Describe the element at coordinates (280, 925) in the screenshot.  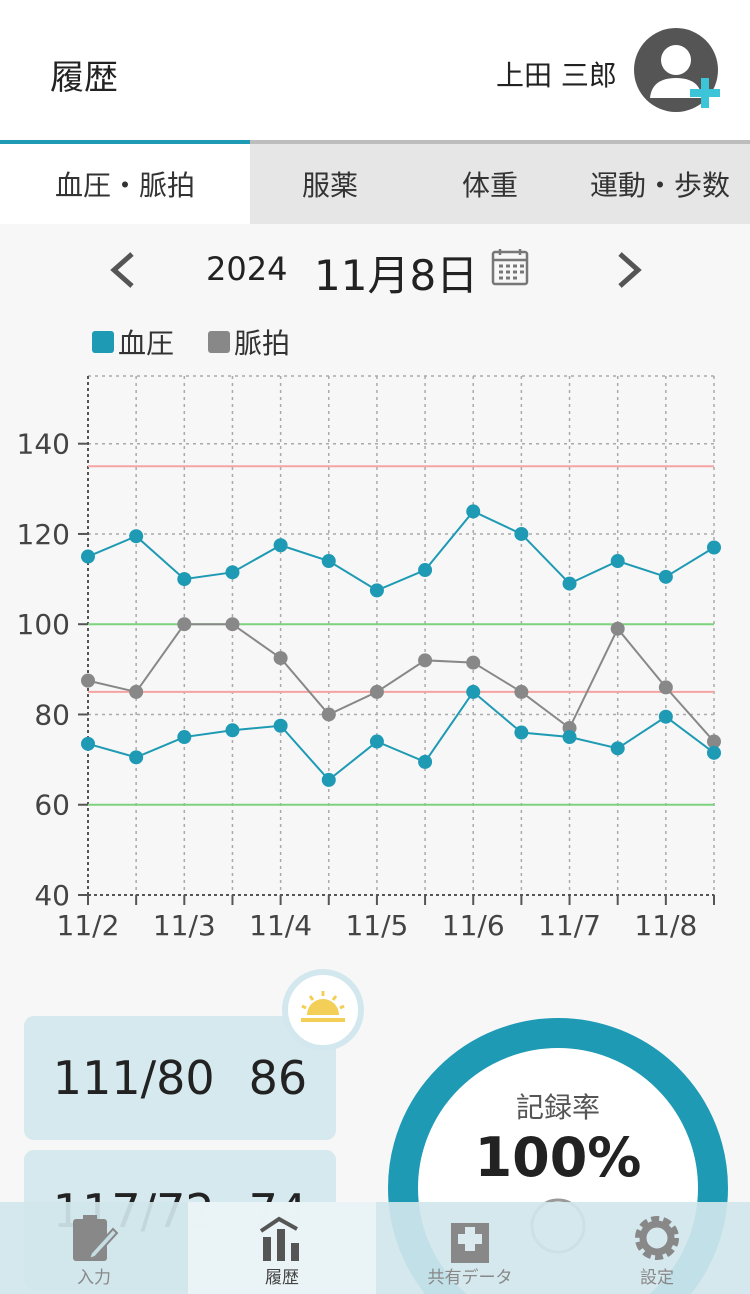
I see `x-tick-label: 11/4` at that location.